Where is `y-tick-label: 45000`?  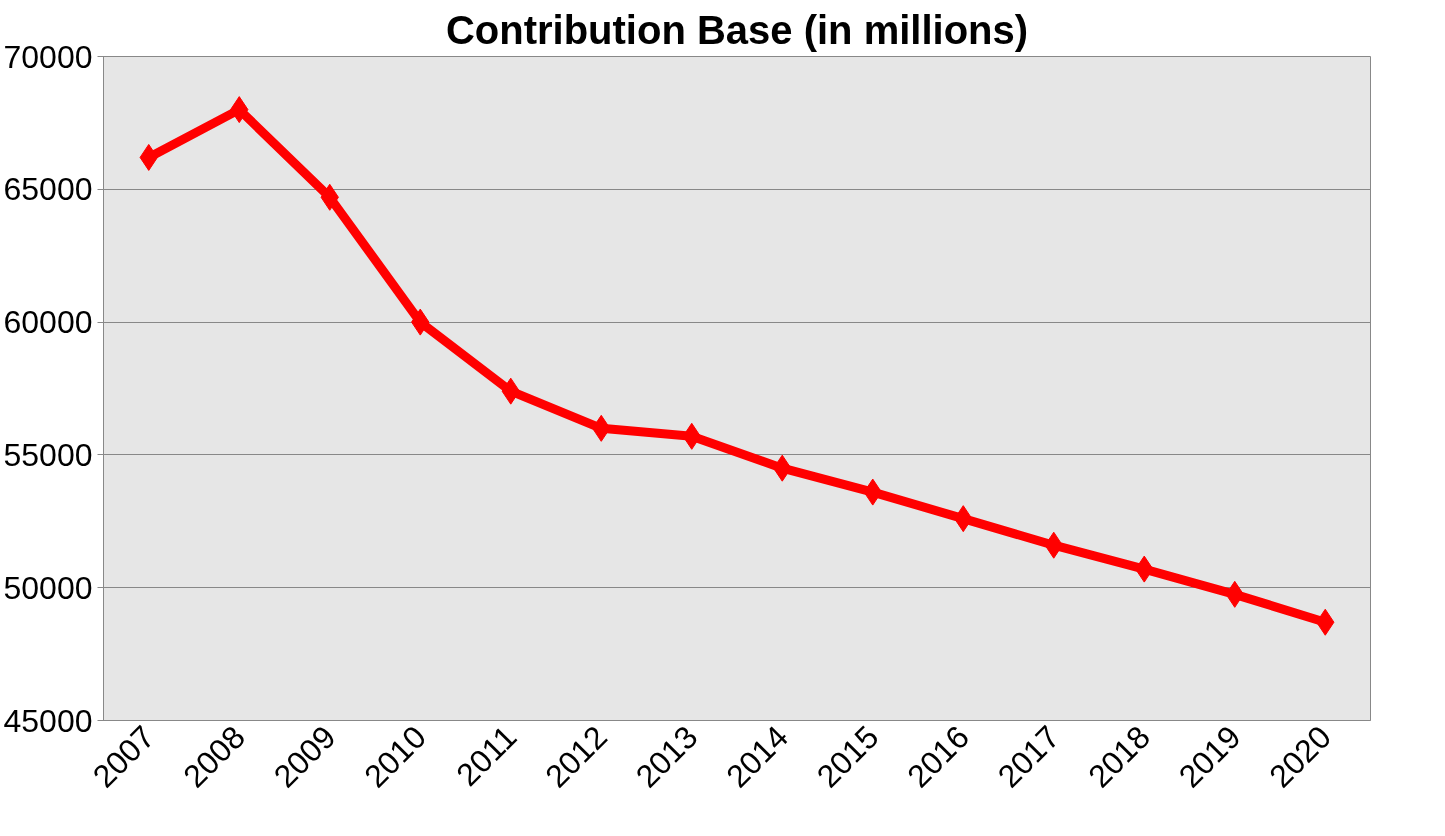
y-tick-label: 45000 is located at coordinates (48, 720).